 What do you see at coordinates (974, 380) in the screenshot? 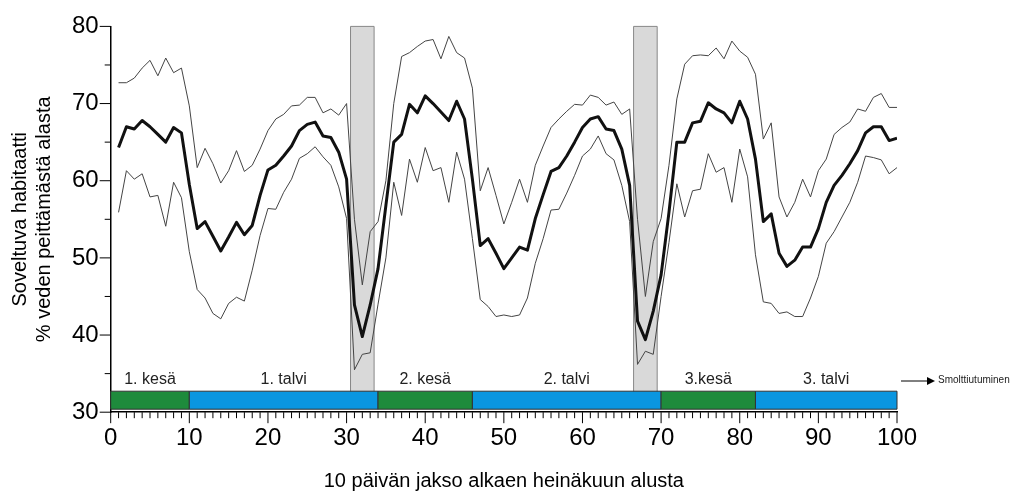
I see `text: Smolttiutuminen` at bounding box center [974, 380].